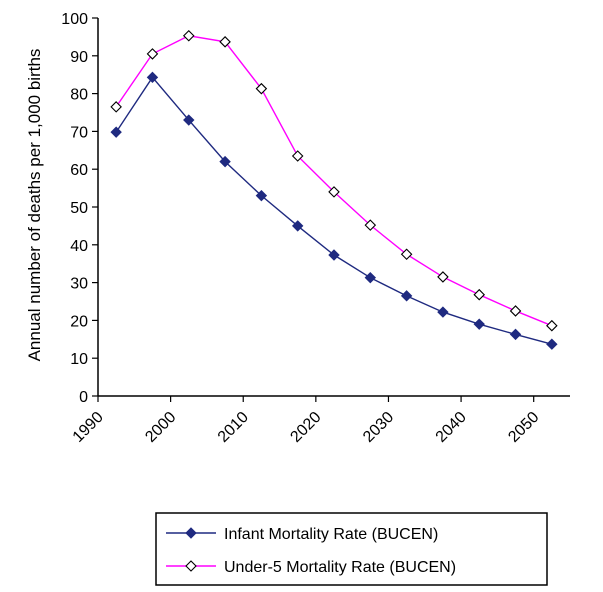 This screenshot has width=603, height=592. Describe the element at coordinates (79, 321) in the screenshot. I see `y-tick-label: 20` at that location.